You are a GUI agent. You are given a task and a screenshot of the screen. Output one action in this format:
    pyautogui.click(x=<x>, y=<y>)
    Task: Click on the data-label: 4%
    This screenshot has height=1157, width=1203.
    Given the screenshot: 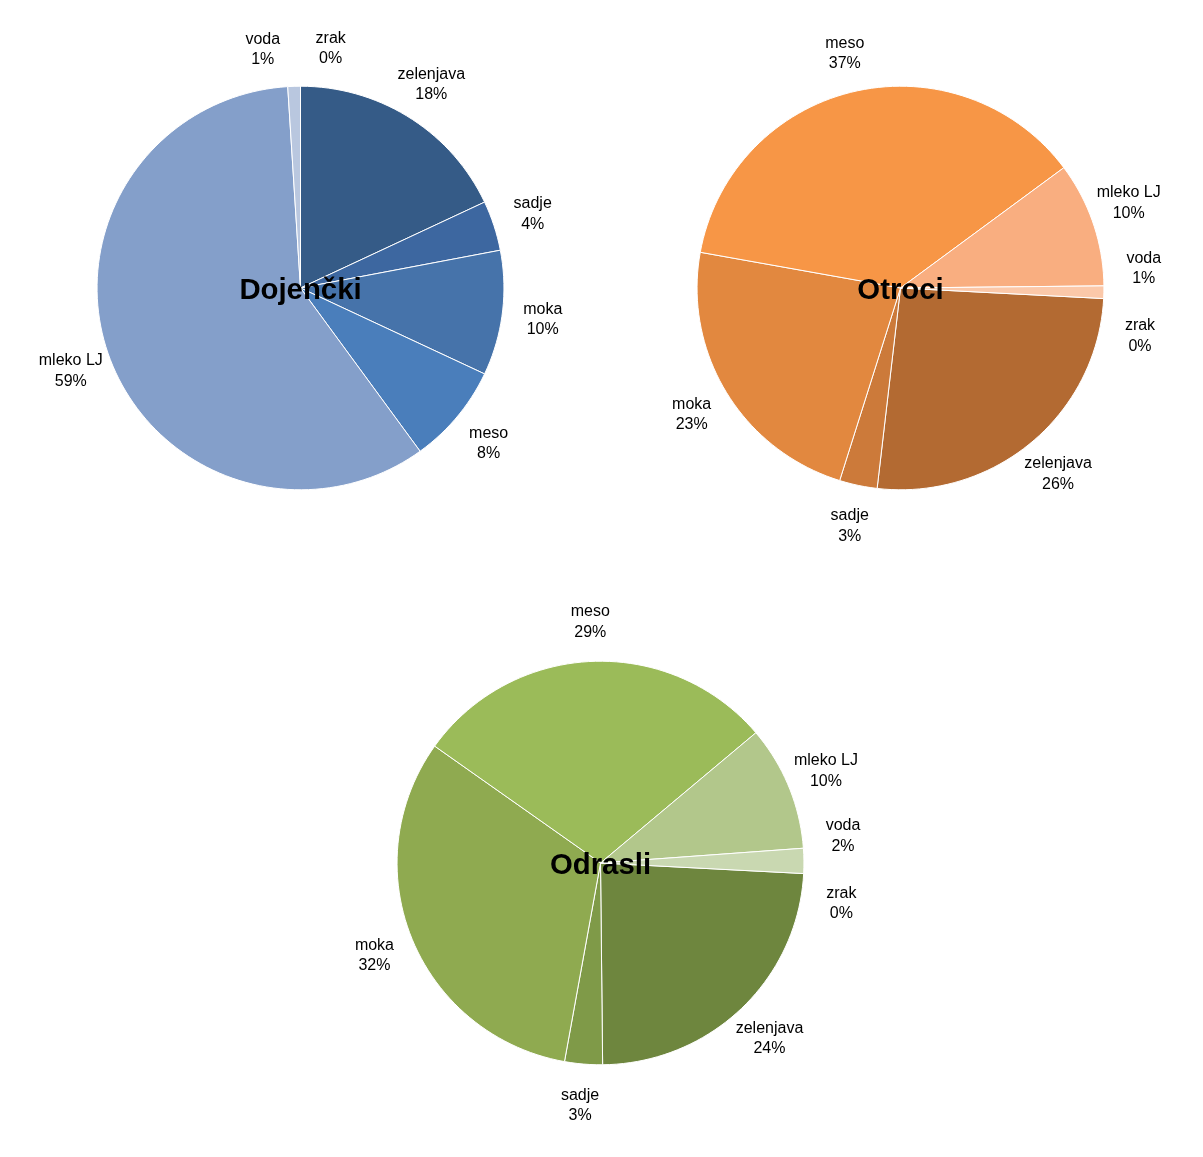 What is the action you would take?
    pyautogui.click(x=533, y=223)
    